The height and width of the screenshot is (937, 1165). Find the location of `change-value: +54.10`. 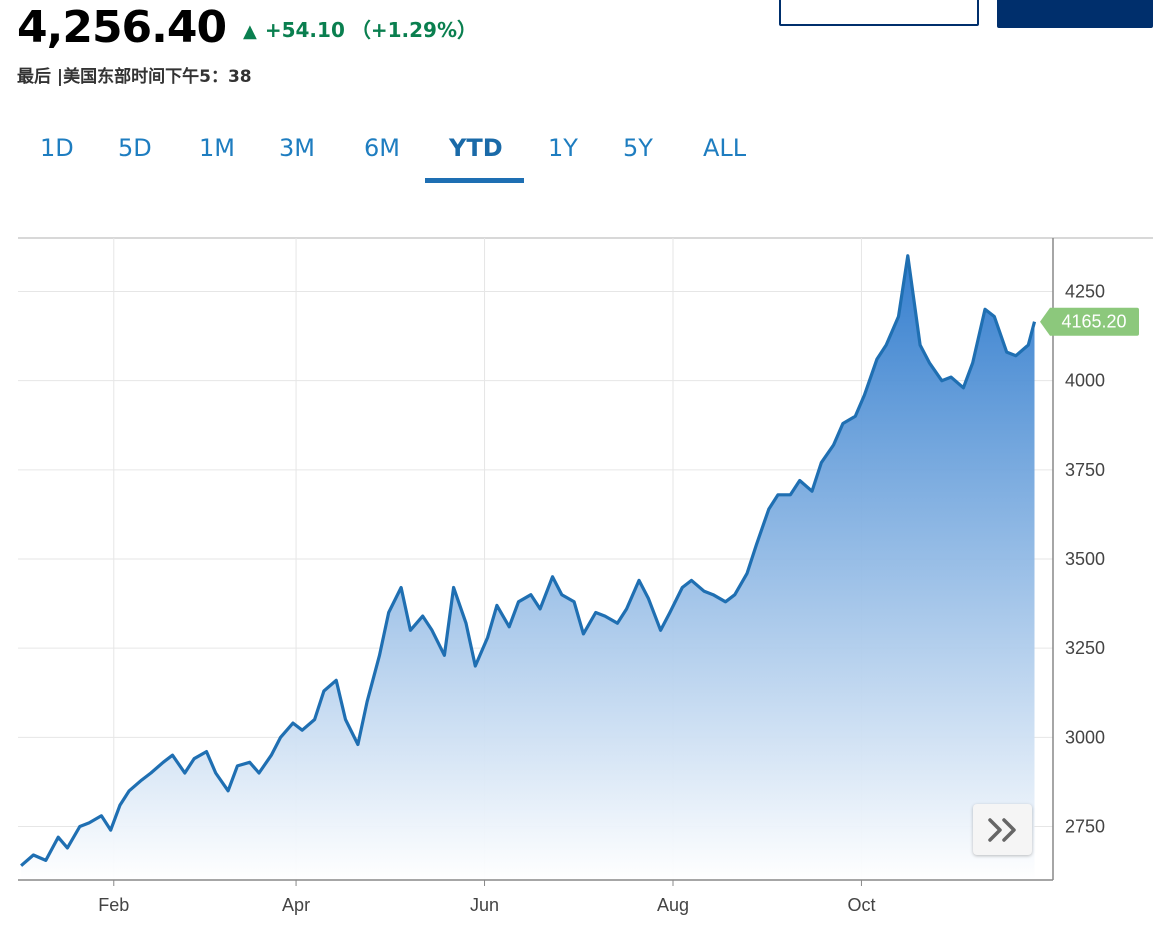

change-value: +54.10 is located at coordinates (304, 30).